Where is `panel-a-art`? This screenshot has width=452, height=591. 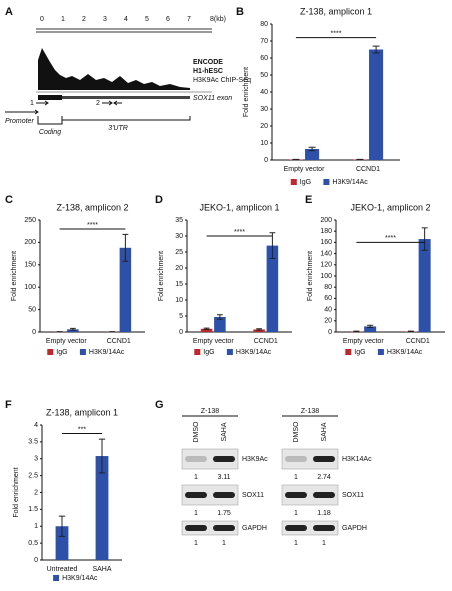
panel-a-art is located at coordinates (108, 76).